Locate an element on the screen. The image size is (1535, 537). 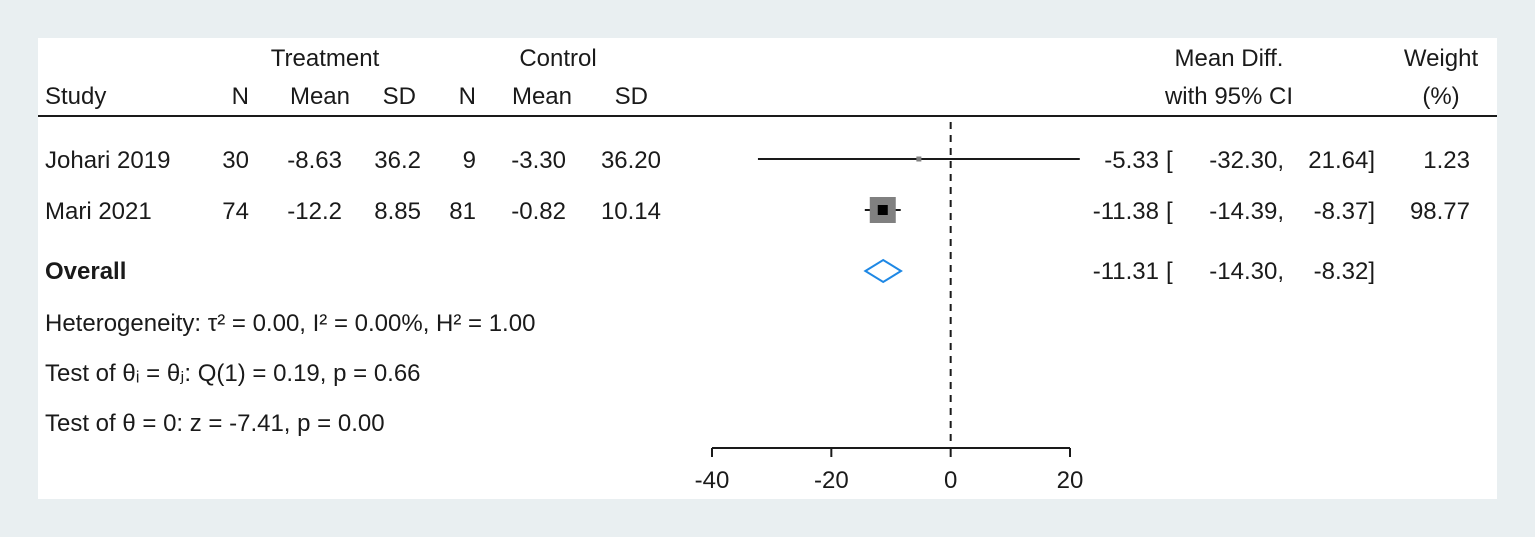
ci-upper: -8.37] is located at coordinates (1344, 211).